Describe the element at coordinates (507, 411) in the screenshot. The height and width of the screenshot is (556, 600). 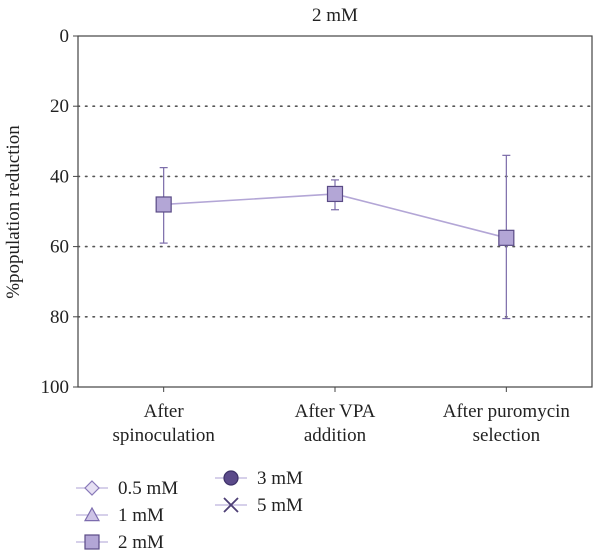
I see `x-tick-label-line: After puromycin` at that location.